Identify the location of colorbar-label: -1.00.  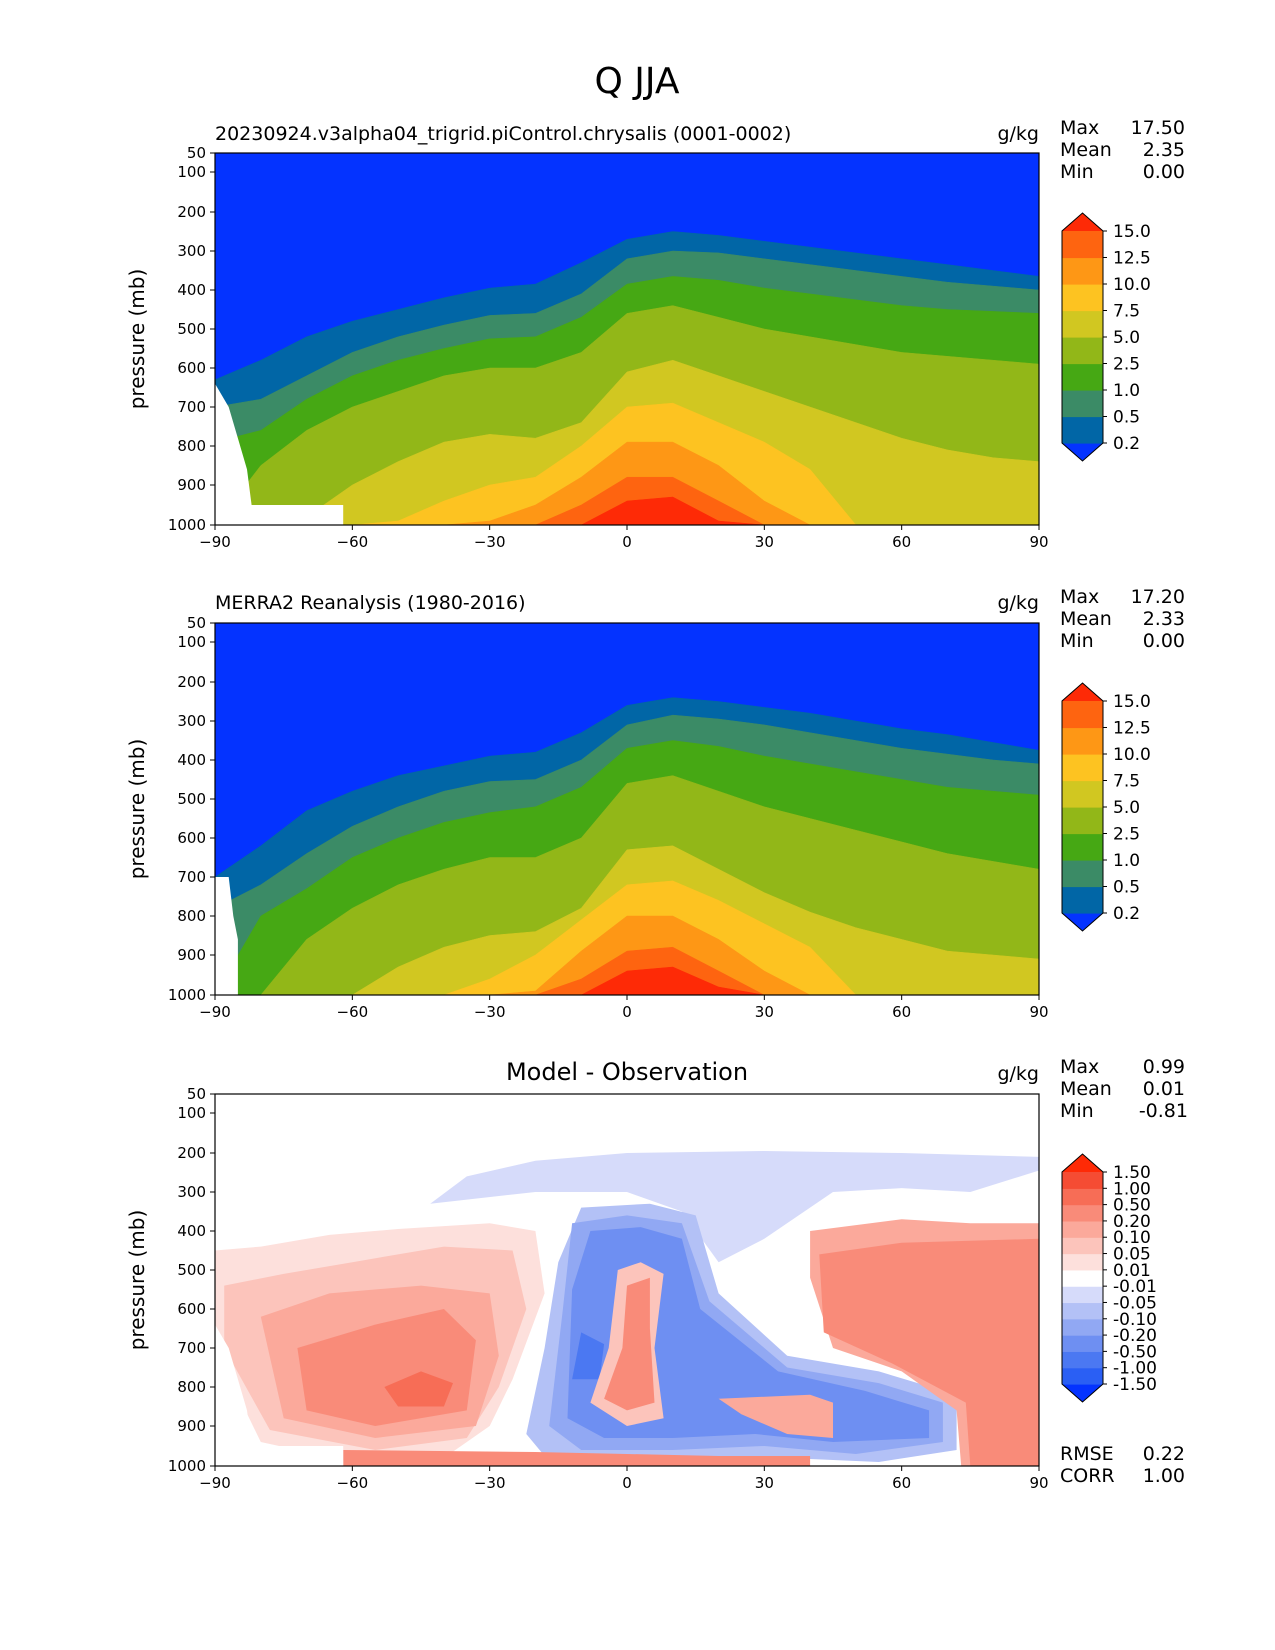
(1135, 1369).